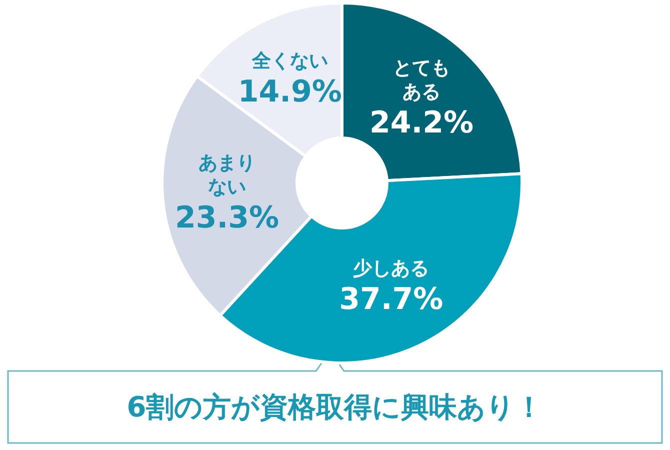 The height and width of the screenshot is (450, 670). What do you see at coordinates (391, 300) in the screenshot?
I see `data-label: 37.7%` at bounding box center [391, 300].